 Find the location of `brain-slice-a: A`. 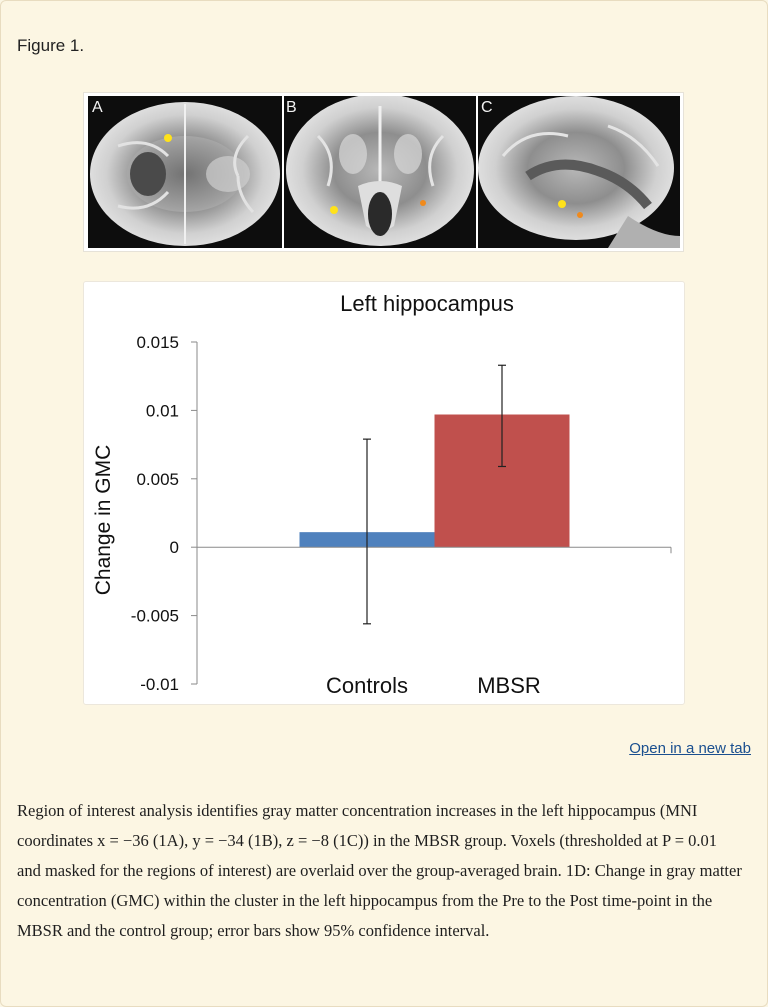

brain-slice-a: A is located at coordinates (185, 172).